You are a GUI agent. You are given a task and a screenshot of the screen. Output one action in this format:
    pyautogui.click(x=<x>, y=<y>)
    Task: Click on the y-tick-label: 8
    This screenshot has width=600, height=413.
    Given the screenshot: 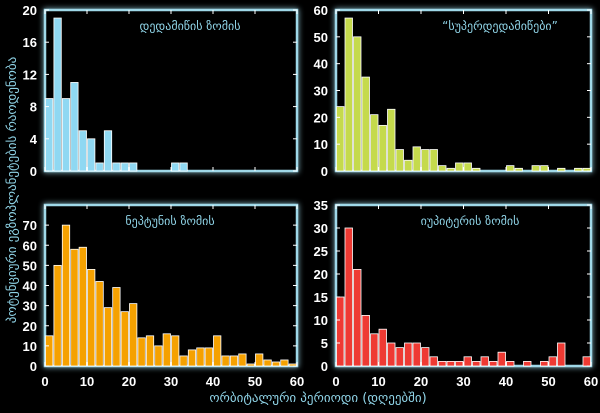 What is the action you would take?
    pyautogui.click(x=33, y=107)
    